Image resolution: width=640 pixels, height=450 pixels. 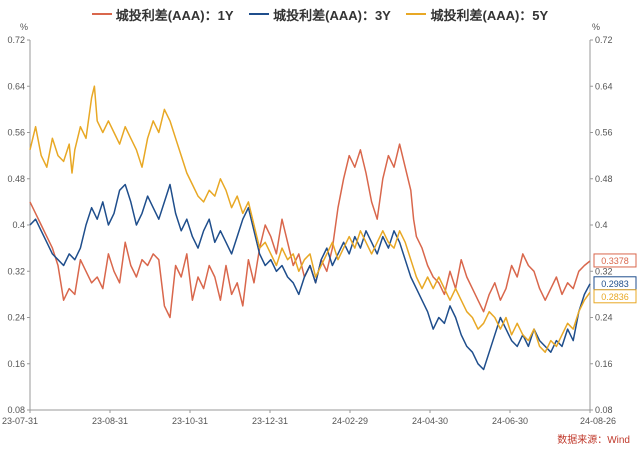 I want to click on y-tick-label-left: 0.08, so click(x=16, y=410).